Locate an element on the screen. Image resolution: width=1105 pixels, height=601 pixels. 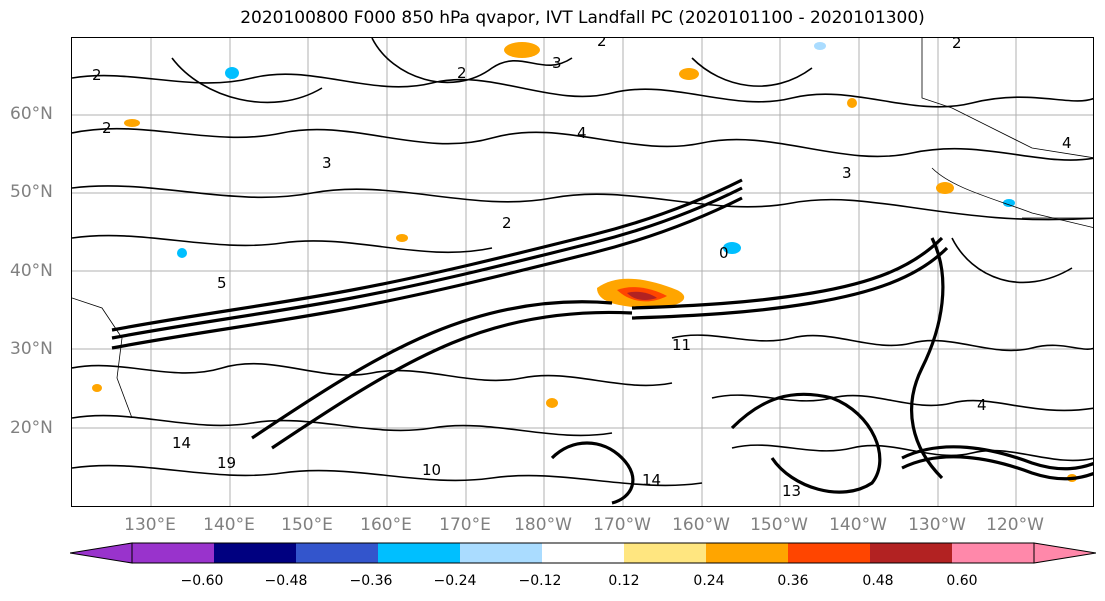
colorbar is located at coordinates (583, 553).